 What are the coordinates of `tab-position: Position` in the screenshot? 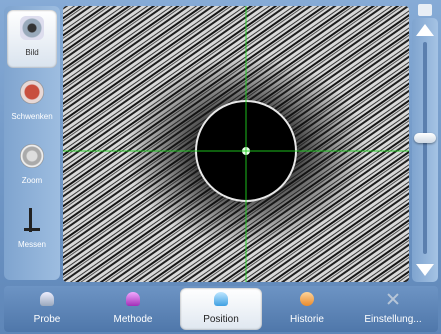 It's located at (221, 309).